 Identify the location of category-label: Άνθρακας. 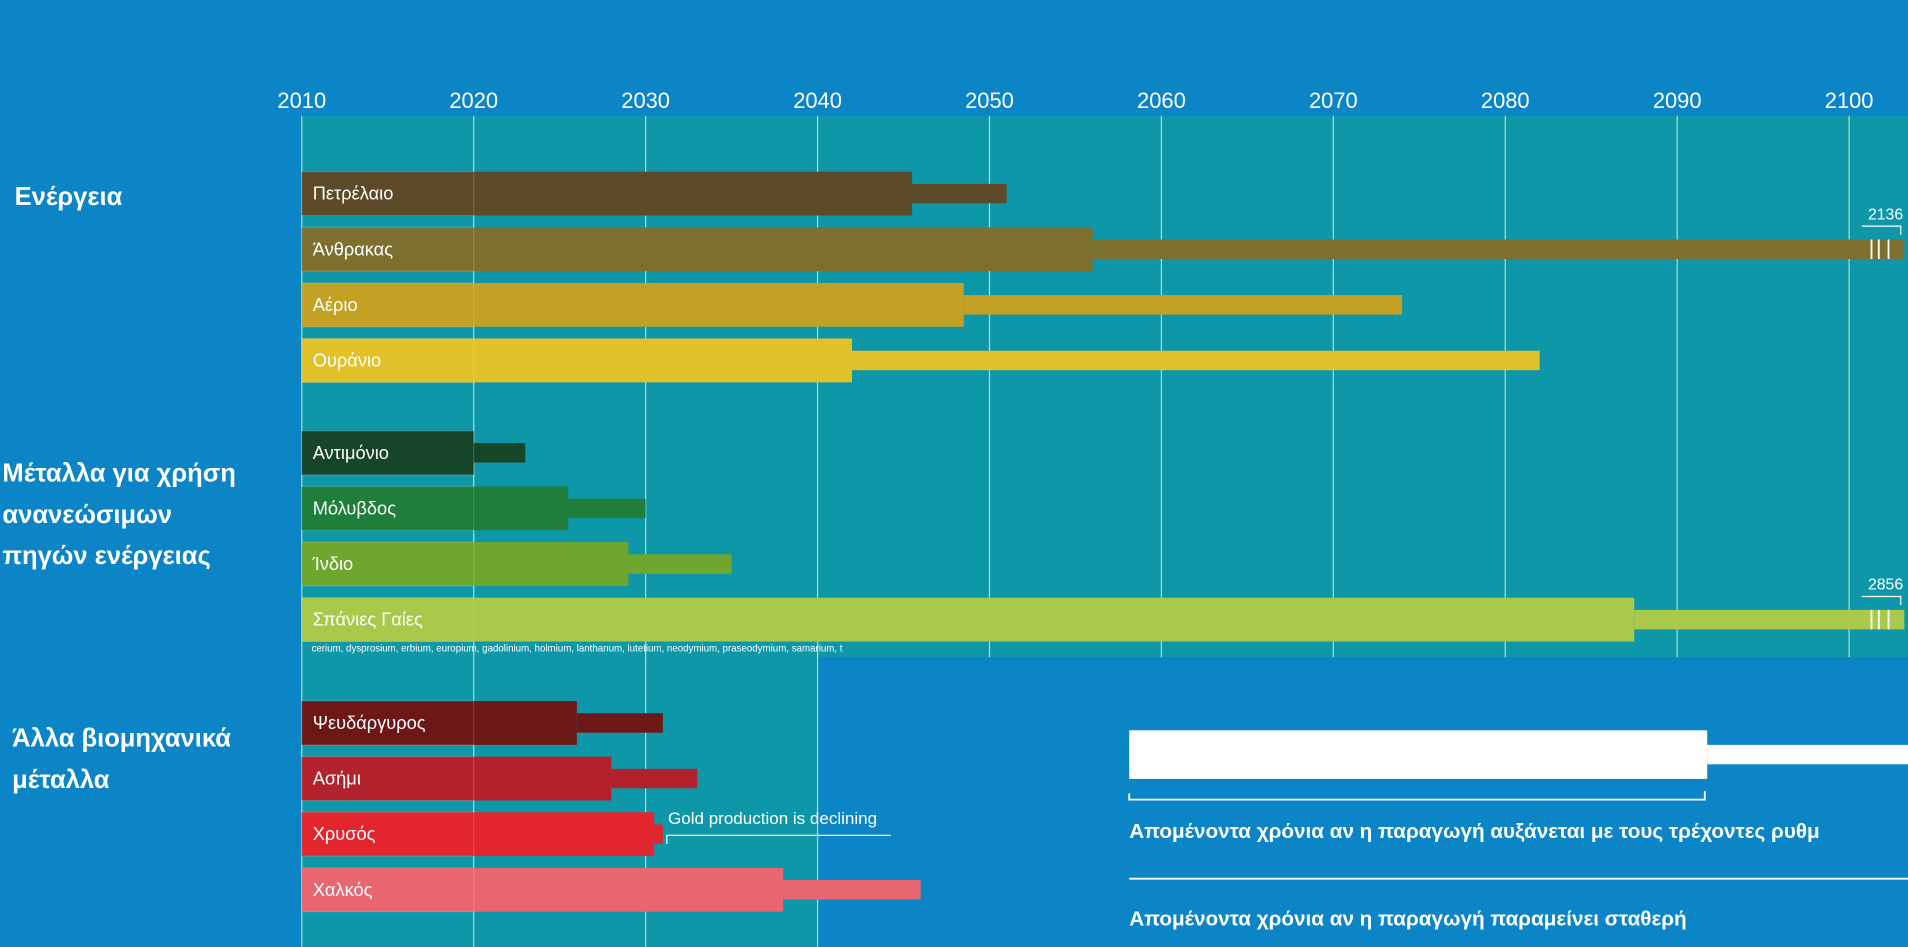
(353, 248).